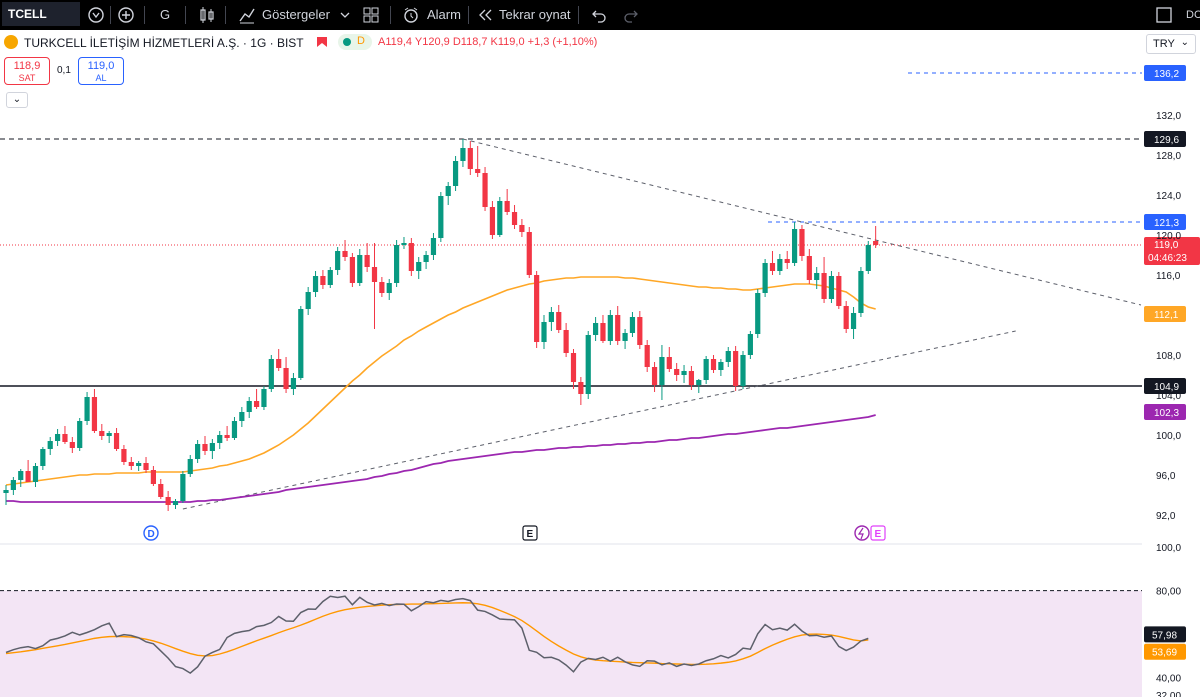  Describe the element at coordinates (17, 100) in the screenshot. I see `collapse-legend-button: ⌄` at that location.